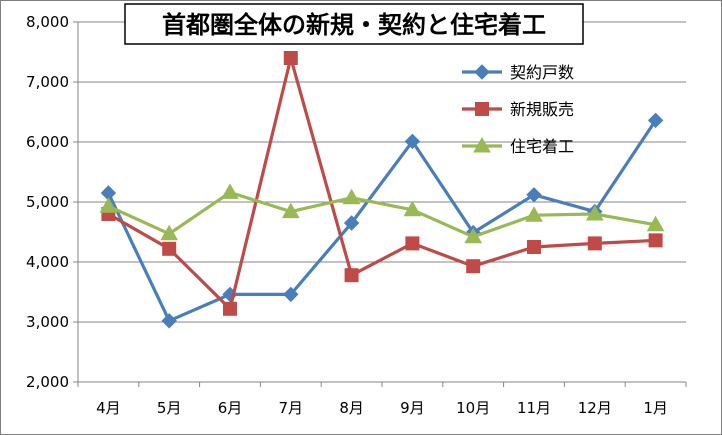 The height and width of the screenshot is (435, 722). I want to click on legend-item: 住宅着工, so click(518, 146).